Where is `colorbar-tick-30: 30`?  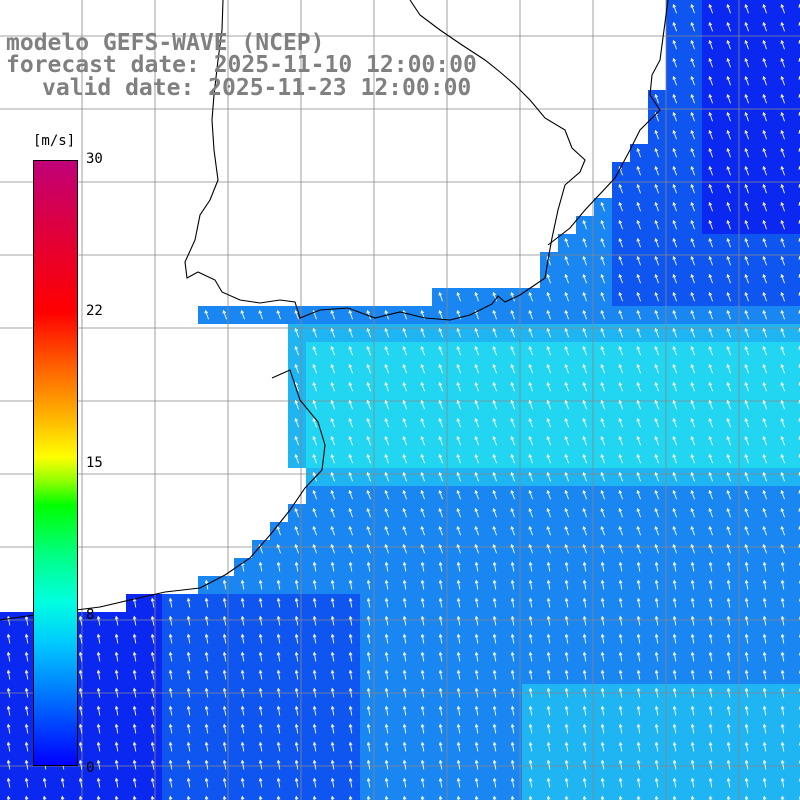 colorbar-tick-30: 30 is located at coordinates (94, 159).